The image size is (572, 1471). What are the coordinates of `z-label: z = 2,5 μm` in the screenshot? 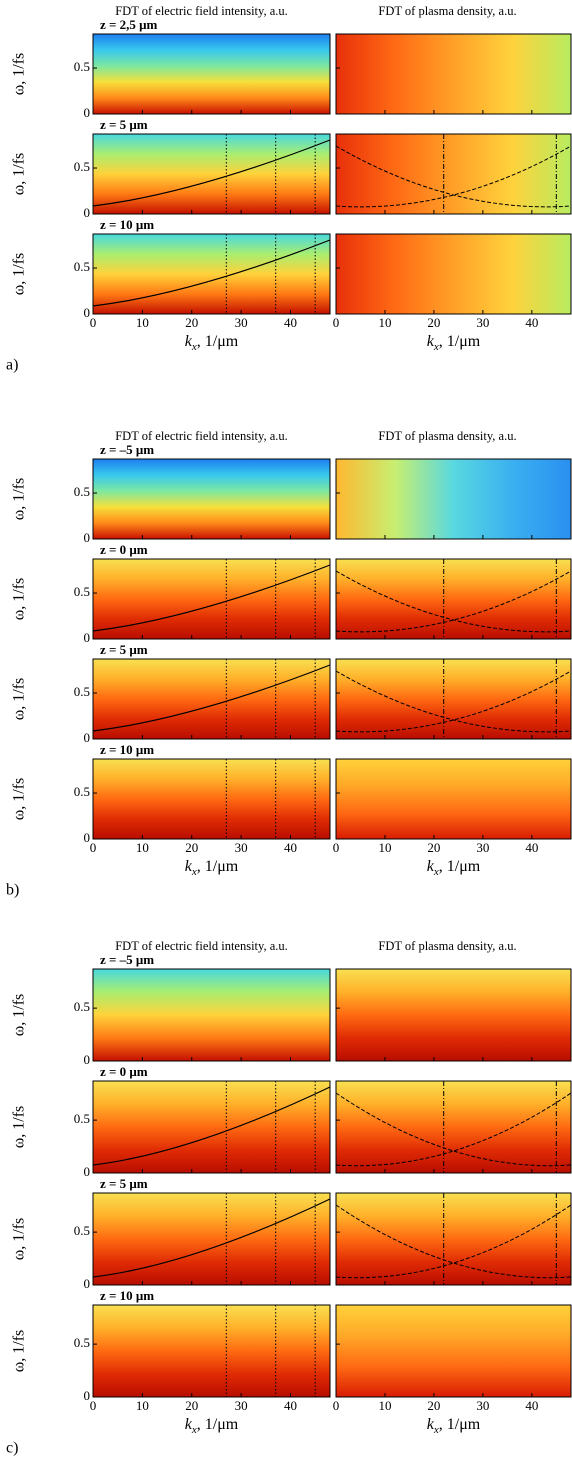 It's located at (129, 24).